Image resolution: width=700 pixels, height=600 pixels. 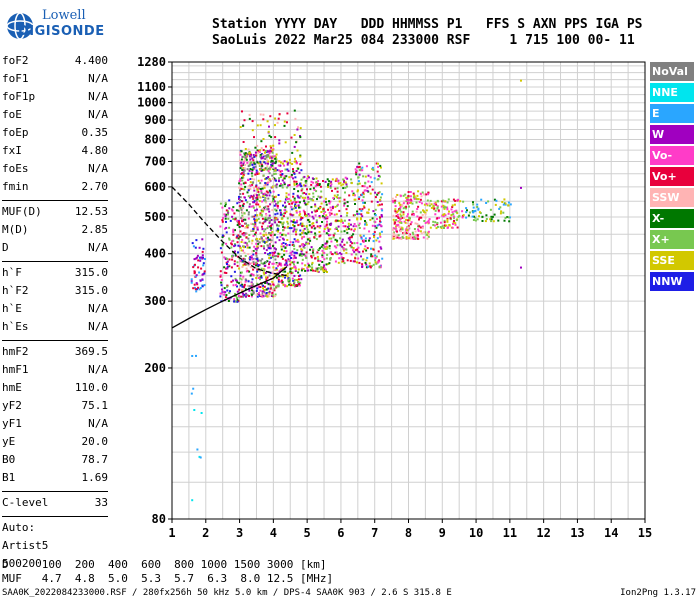 I want to click on param-row: h`F 315.0, so click(x=55, y=275).